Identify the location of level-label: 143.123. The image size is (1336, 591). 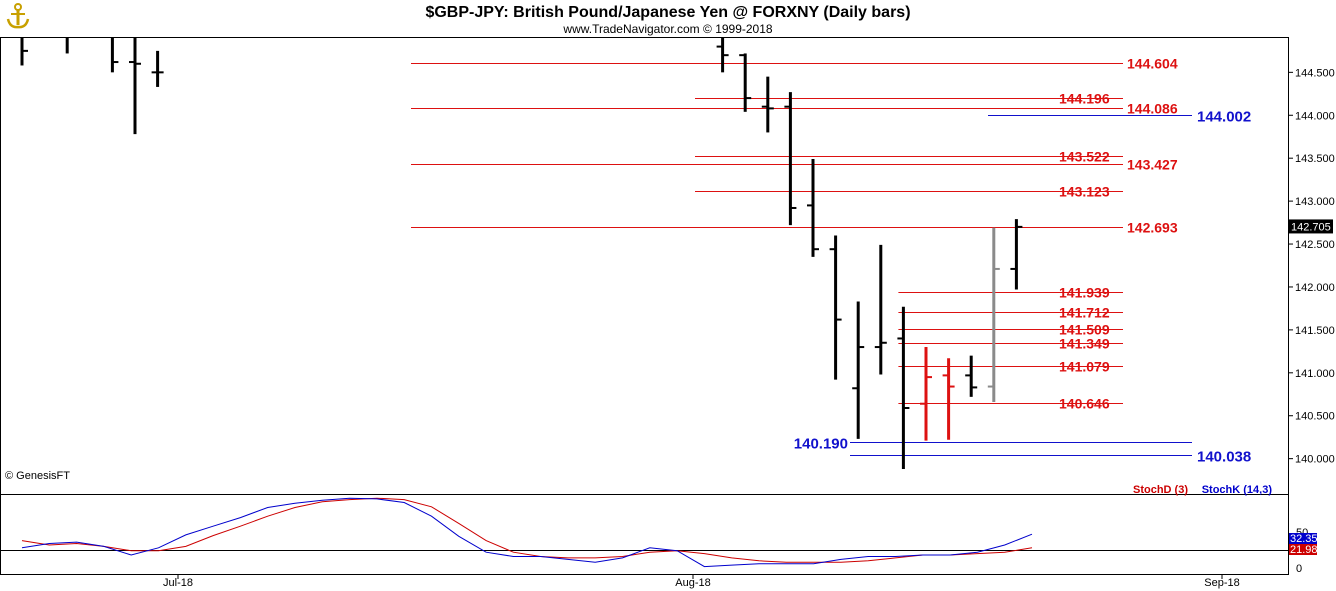
(1084, 192).